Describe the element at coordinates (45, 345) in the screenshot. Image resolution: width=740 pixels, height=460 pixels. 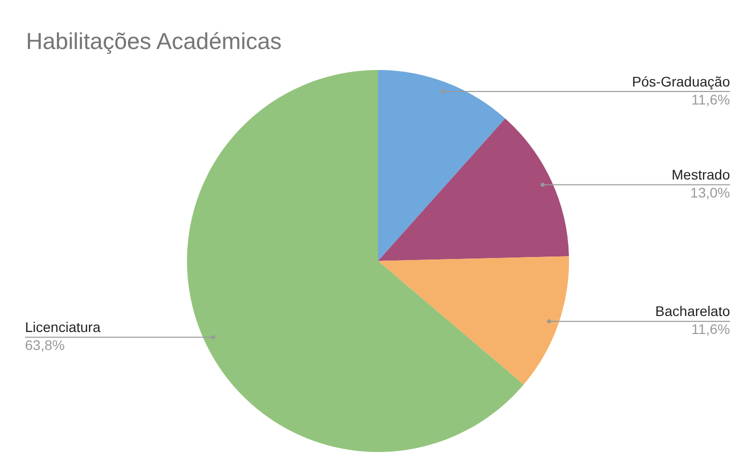
I see `data-label: 63,8%` at that location.